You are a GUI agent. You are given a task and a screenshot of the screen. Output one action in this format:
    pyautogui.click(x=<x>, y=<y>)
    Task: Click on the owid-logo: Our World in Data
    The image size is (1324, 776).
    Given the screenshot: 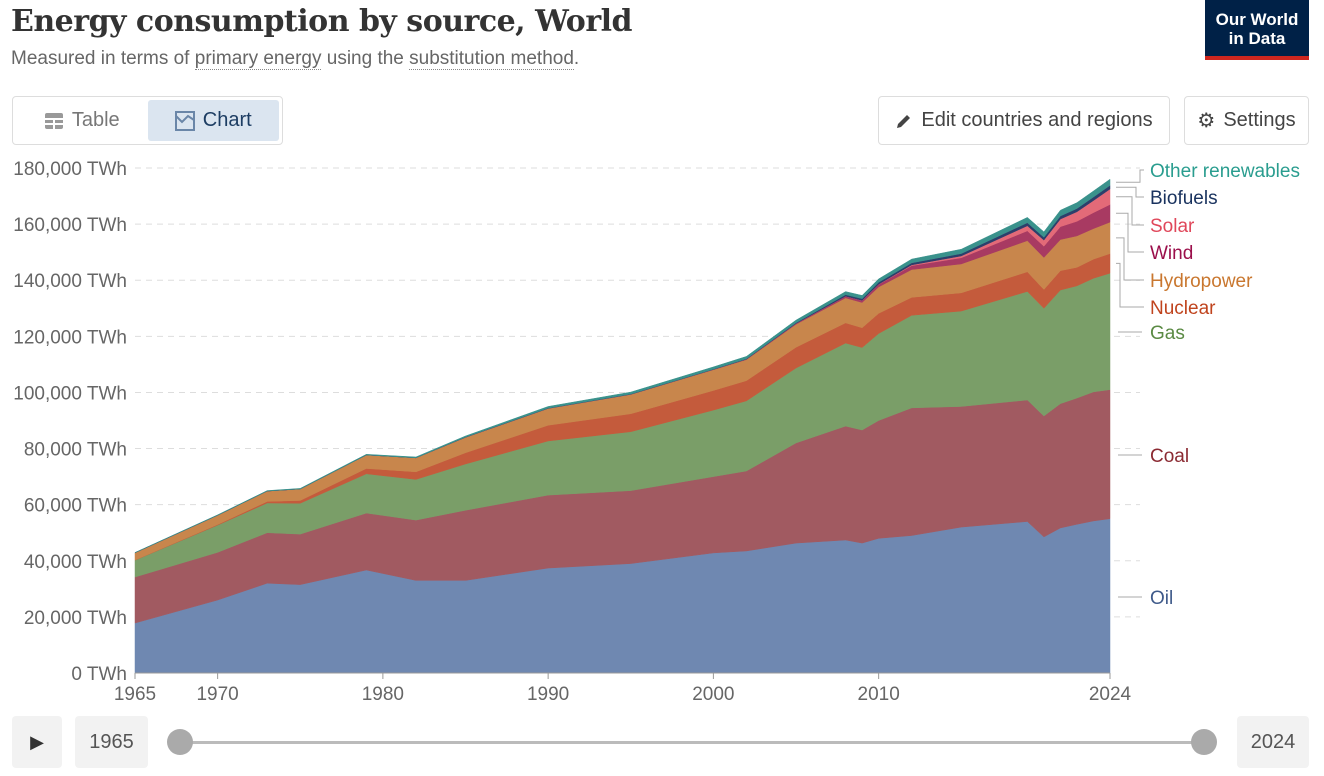 What is the action you would take?
    pyautogui.click(x=1257, y=30)
    